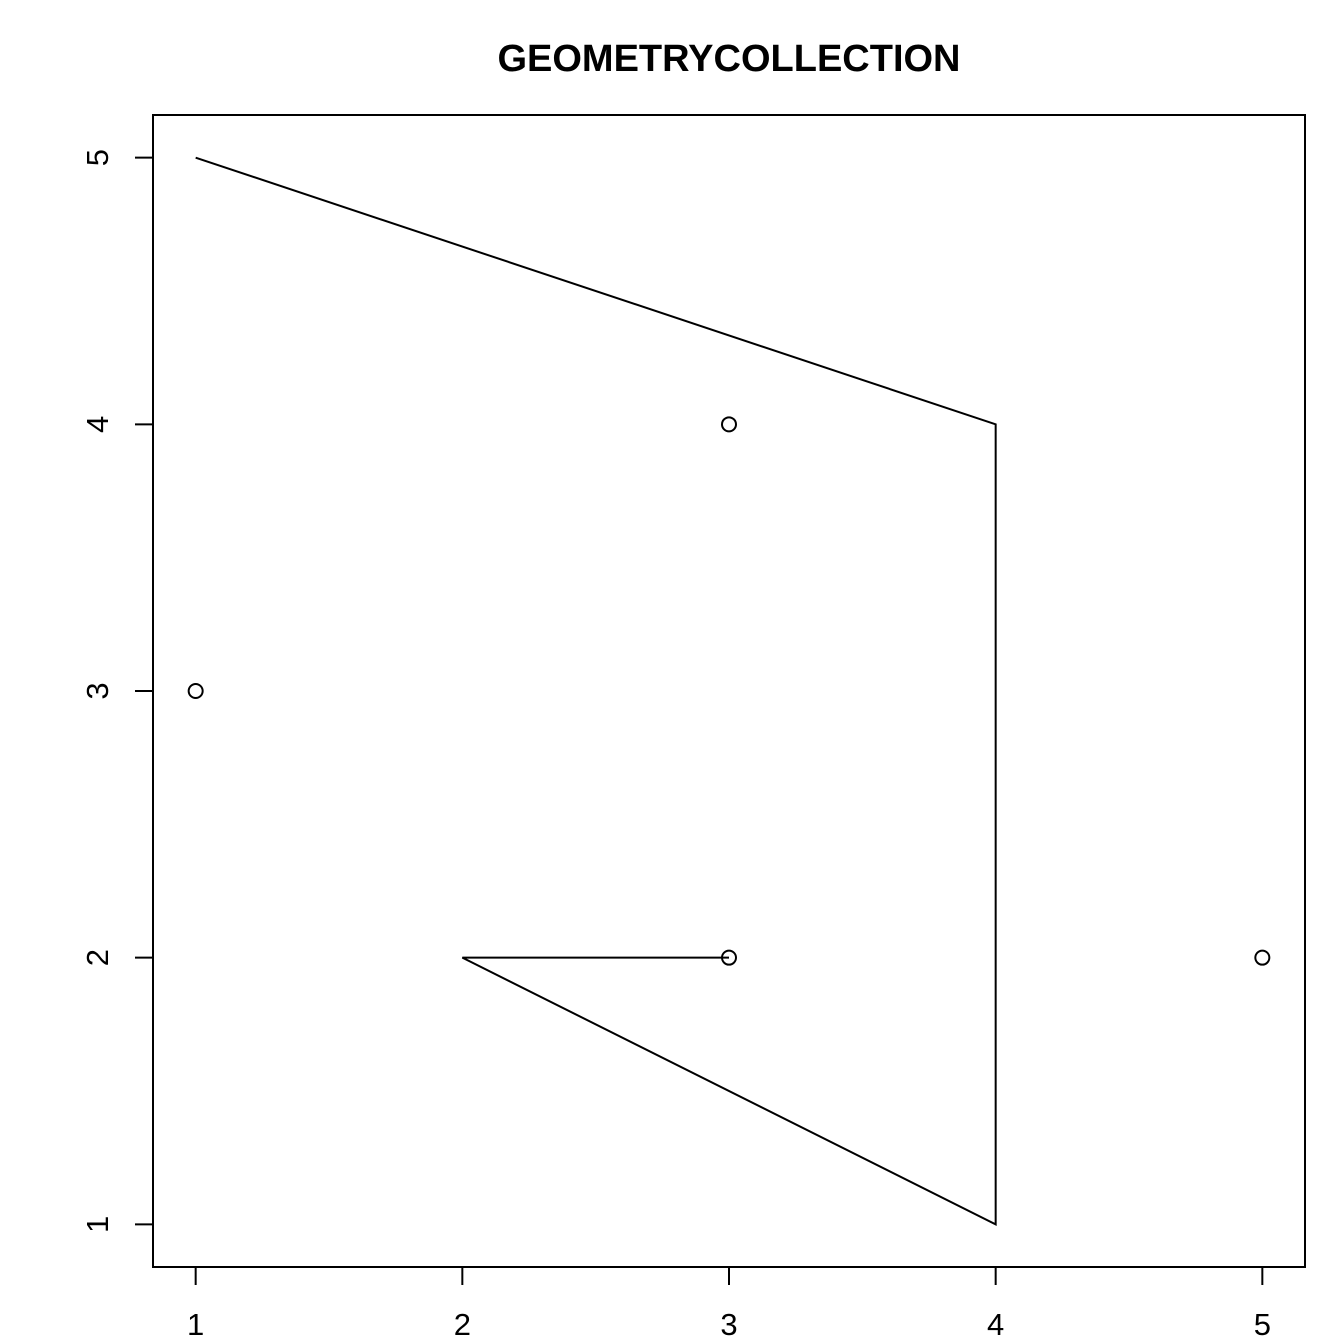 This screenshot has height=1344, width=1344. I want to click on x-tick-label: 3, so click(728, 1324).